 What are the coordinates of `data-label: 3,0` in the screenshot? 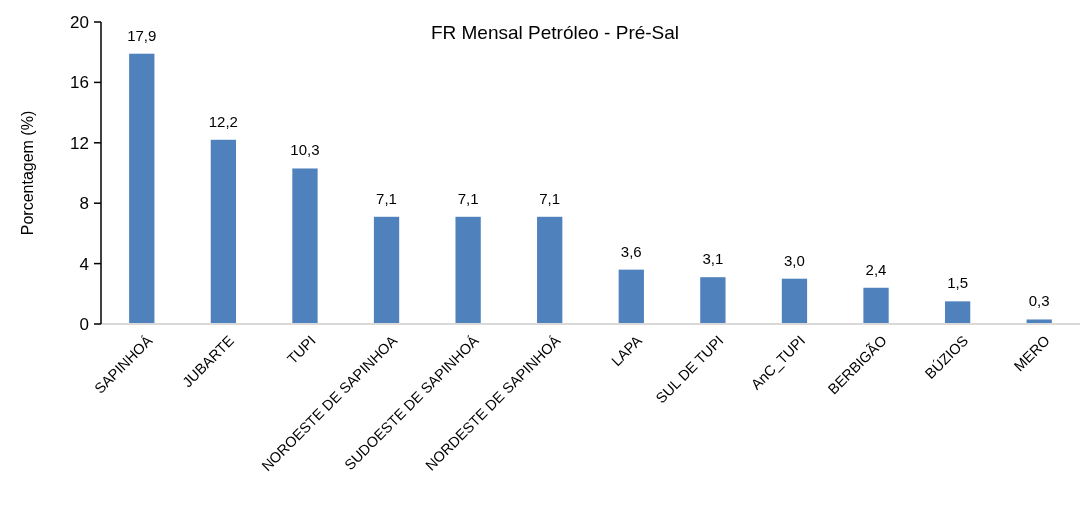 It's located at (794, 260).